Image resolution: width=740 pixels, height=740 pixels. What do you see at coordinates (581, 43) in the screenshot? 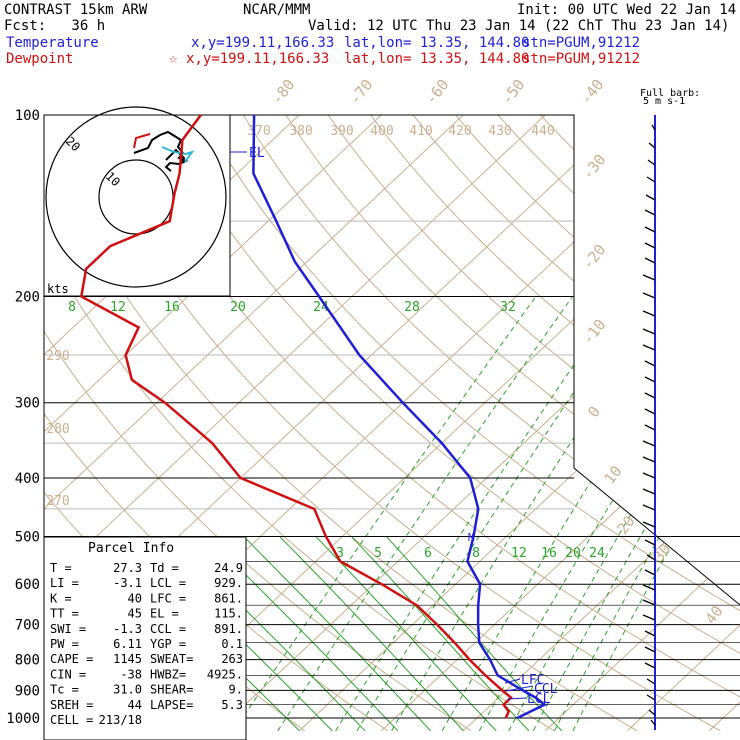
I see `temperature-station: stn=PGUM,91212` at bounding box center [581, 43].